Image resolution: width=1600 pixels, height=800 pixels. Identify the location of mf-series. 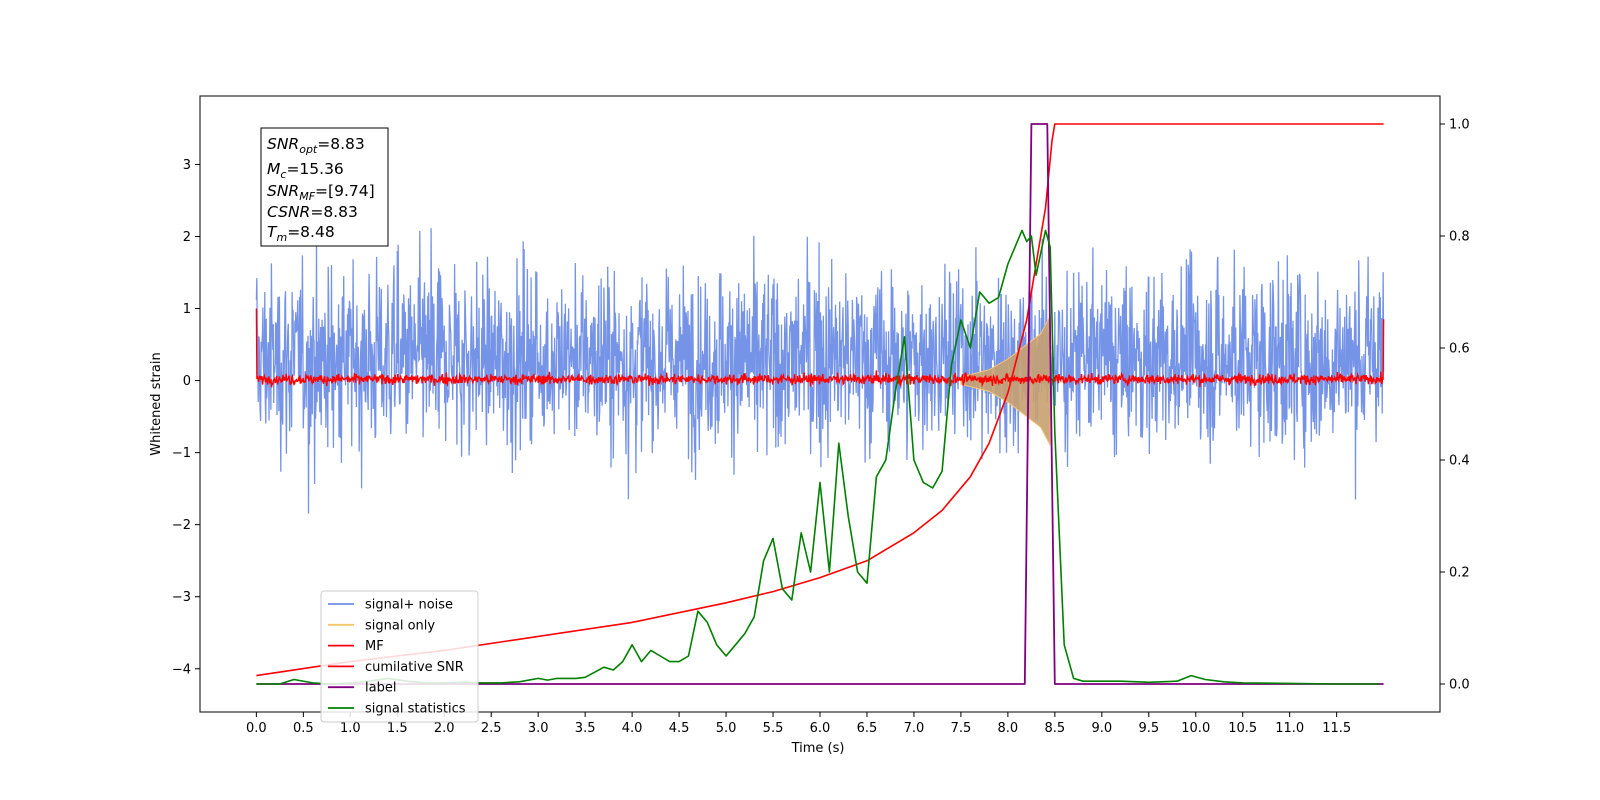
(820, 348).